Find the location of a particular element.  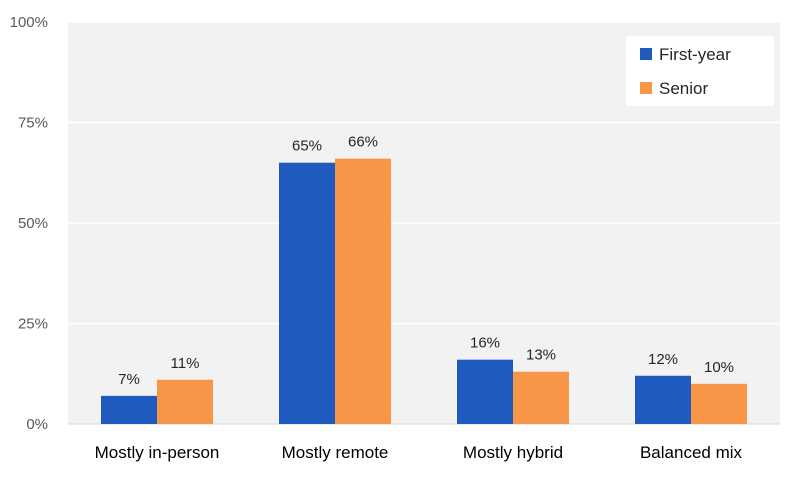

category-label-mostly-hybrid: Mostly hybrid is located at coordinates (513, 452).